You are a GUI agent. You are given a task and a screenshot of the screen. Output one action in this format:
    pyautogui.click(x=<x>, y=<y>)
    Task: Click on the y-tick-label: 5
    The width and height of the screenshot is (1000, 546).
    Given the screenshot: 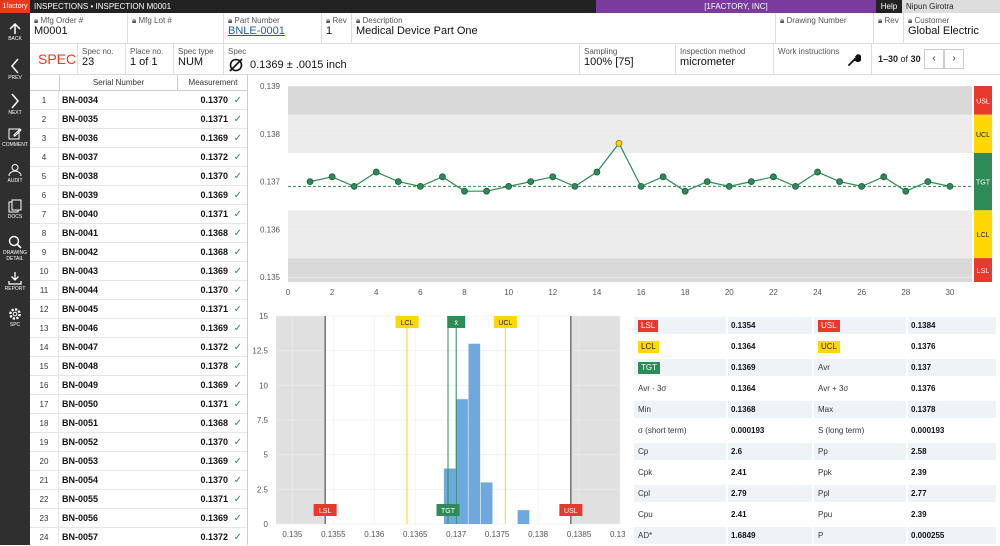 What is the action you would take?
    pyautogui.click(x=266, y=455)
    